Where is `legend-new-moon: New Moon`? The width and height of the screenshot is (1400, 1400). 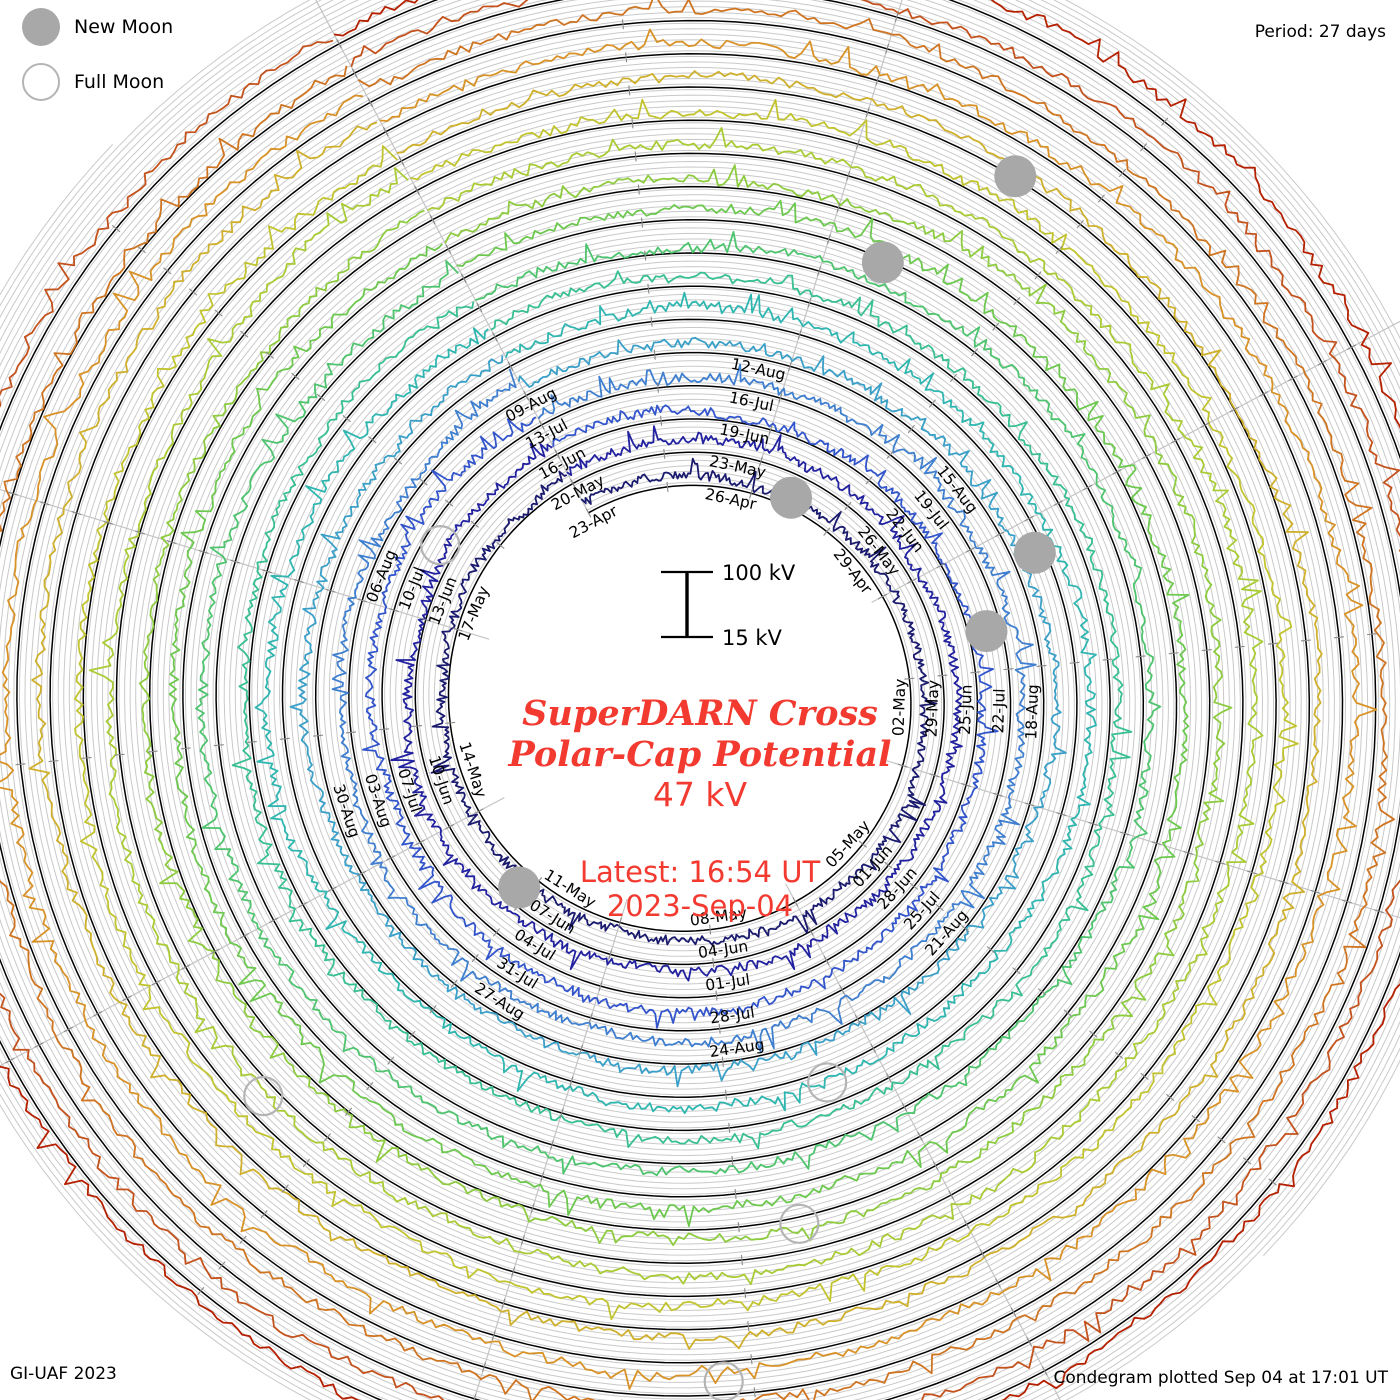
legend-new-moon: New Moon is located at coordinates (97, 27).